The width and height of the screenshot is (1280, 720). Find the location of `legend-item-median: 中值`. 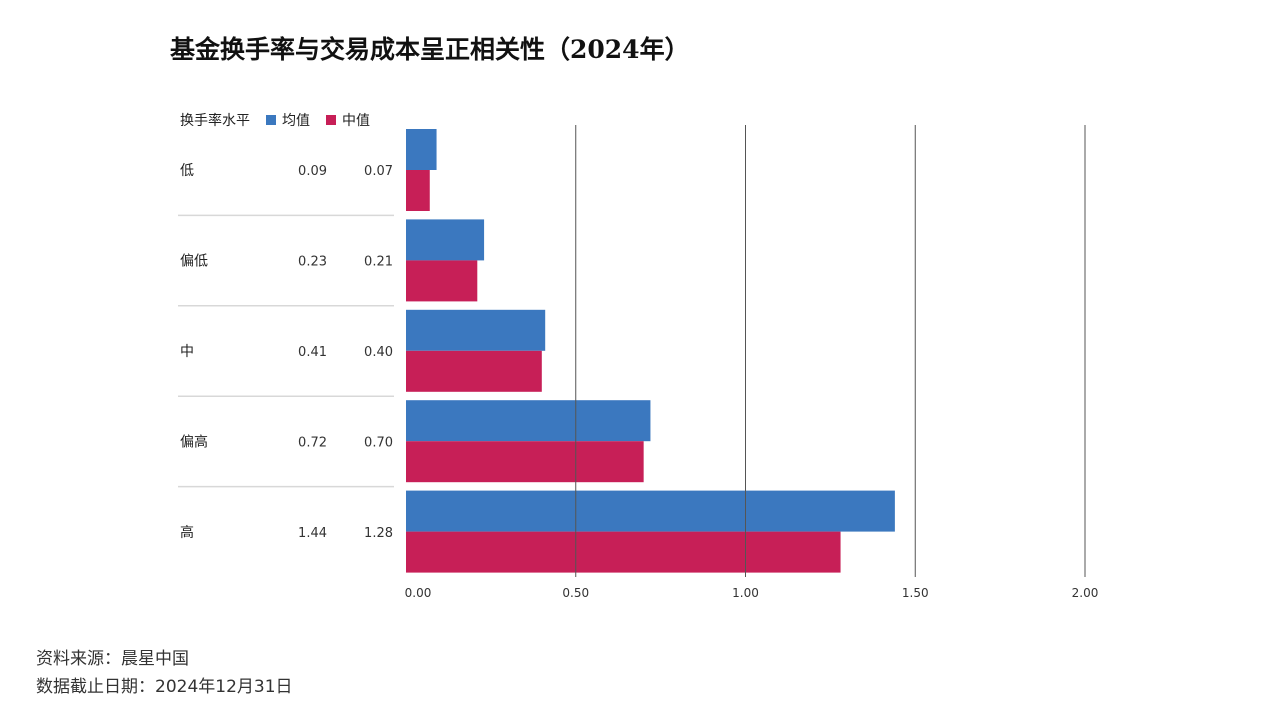

legend-item-median: 中值 is located at coordinates (348, 120).